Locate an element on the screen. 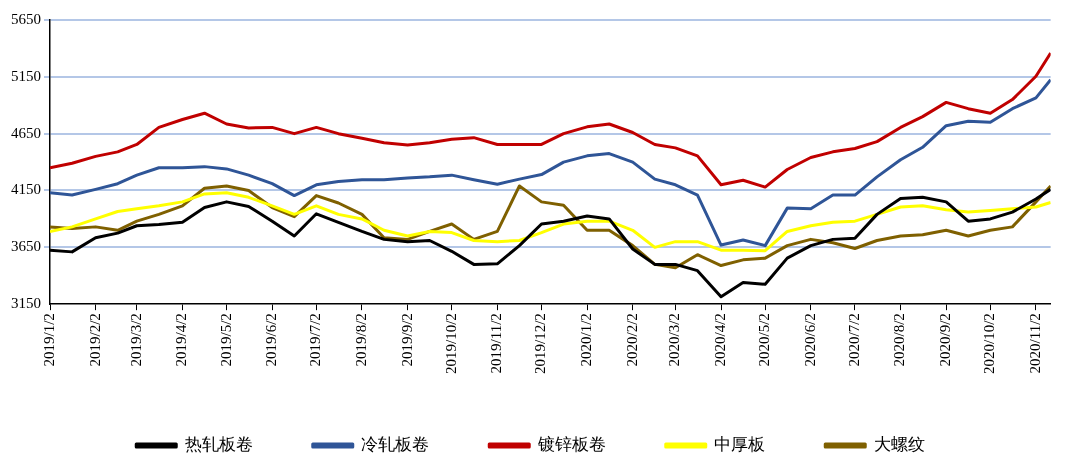 Image resolution: width=1065 pixels, height=472 pixels. x-tick-label: 2019/6/2 is located at coordinates (271, 340).